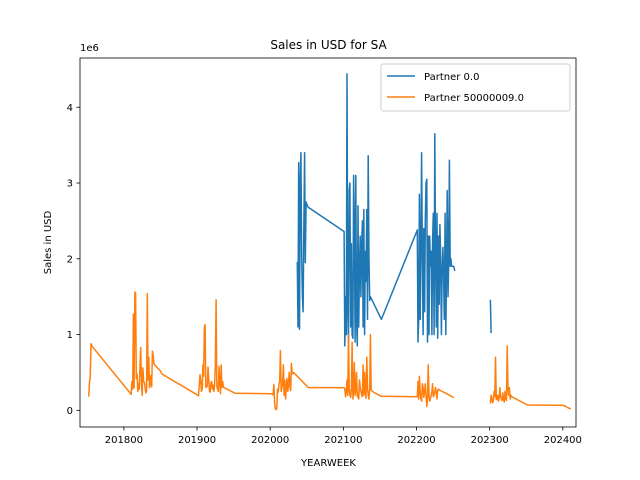 The height and width of the screenshot is (480, 640). Describe the element at coordinates (490, 440) in the screenshot. I see `x-tick-label: 202300` at that location.